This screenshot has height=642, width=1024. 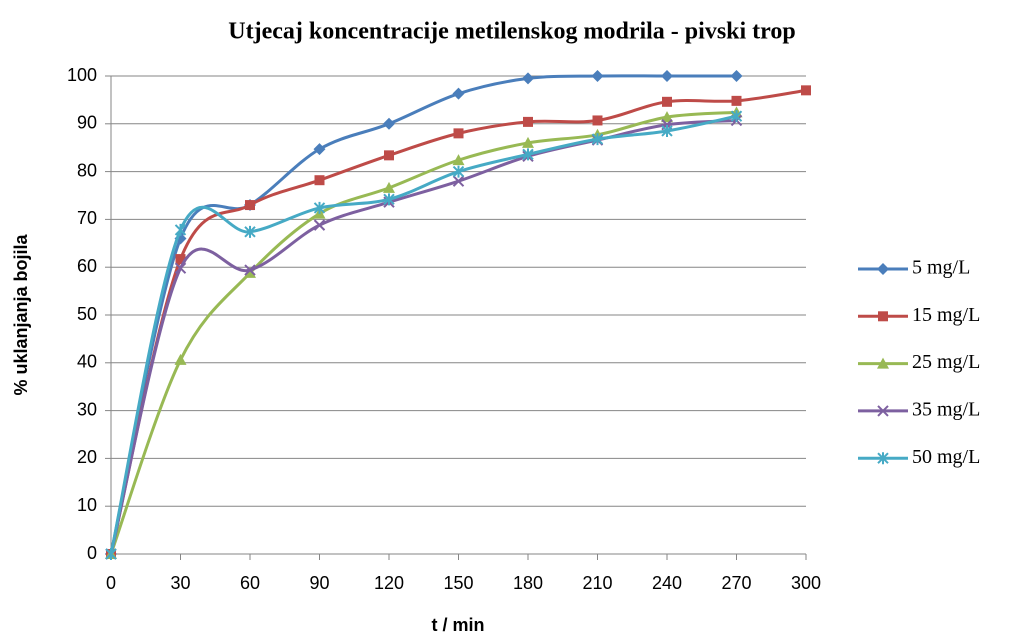 What do you see at coordinates (180, 583) in the screenshot?
I see `x-tick-label: 30` at bounding box center [180, 583].